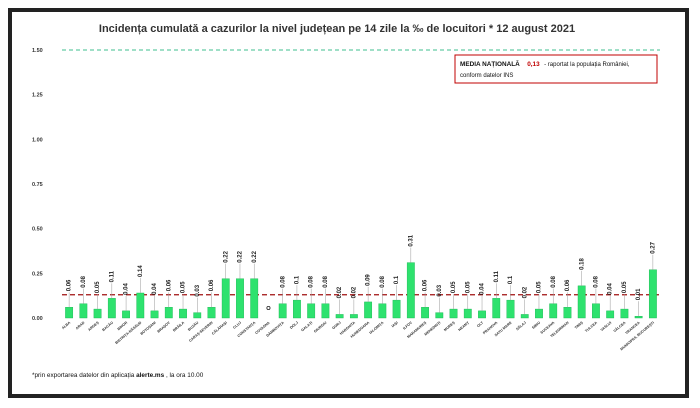 This screenshot has height=408, width=700. I want to click on x-tick-label: IAȘI, so click(395, 325).